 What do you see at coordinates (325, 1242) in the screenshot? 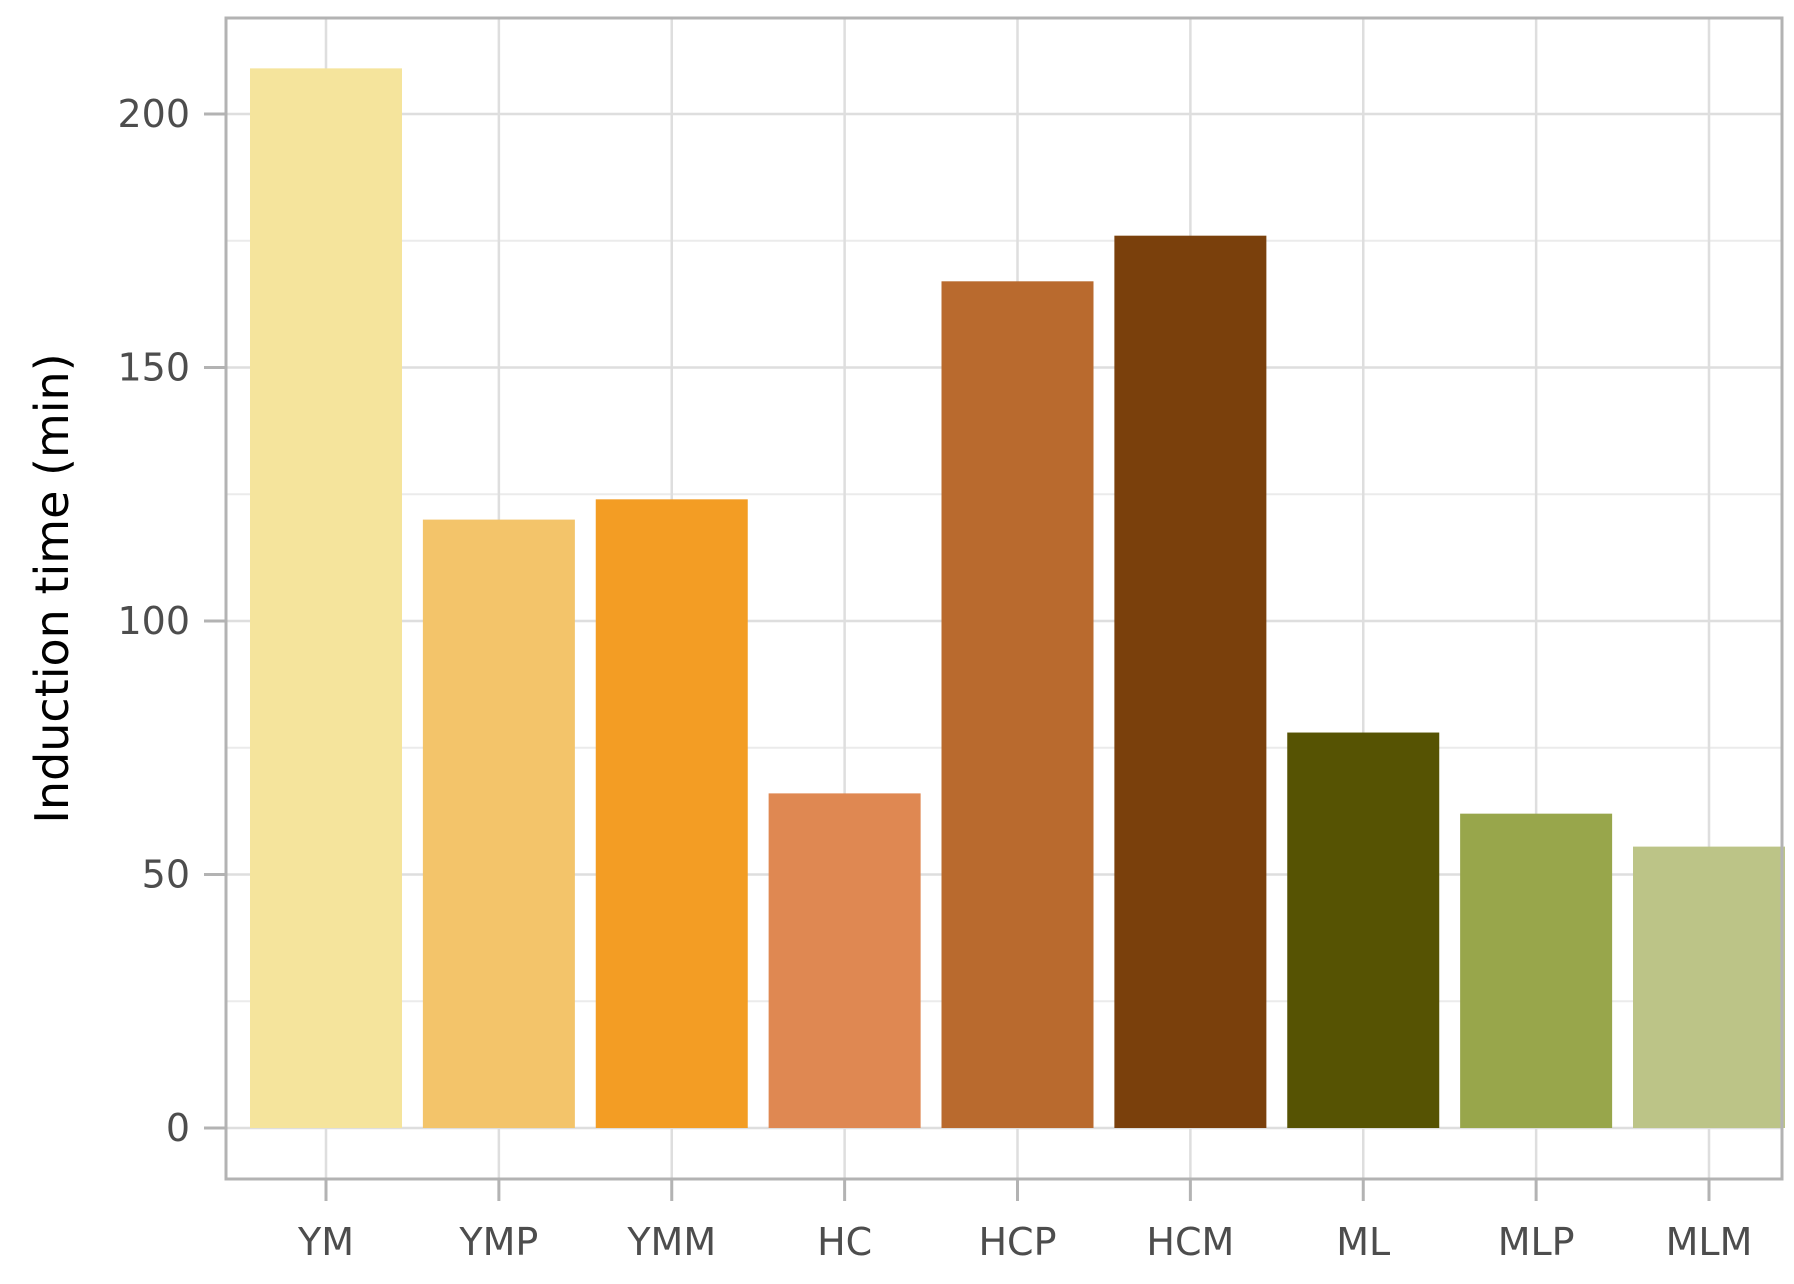
I see `x-tick-label: YM` at bounding box center [325, 1242].